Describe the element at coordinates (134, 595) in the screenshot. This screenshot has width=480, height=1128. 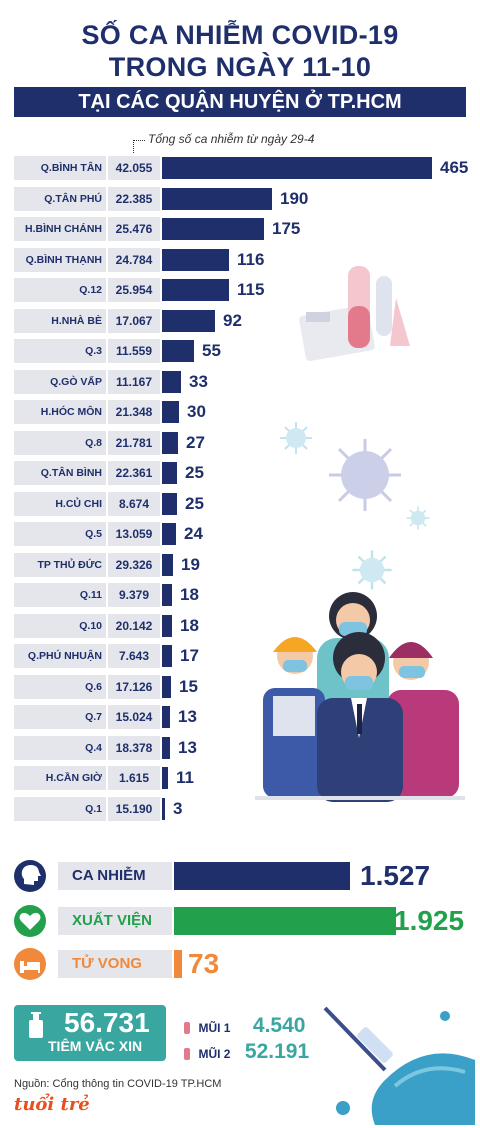
I see `district-total: 9.379` at that location.